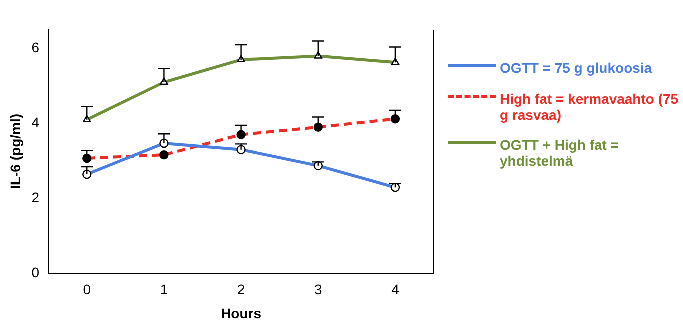 The height and width of the screenshot is (331, 683). What do you see at coordinates (590, 107) in the screenshot?
I see `legend-label: High fat = kermavaahto (75 g rasvaa)` at bounding box center [590, 107].